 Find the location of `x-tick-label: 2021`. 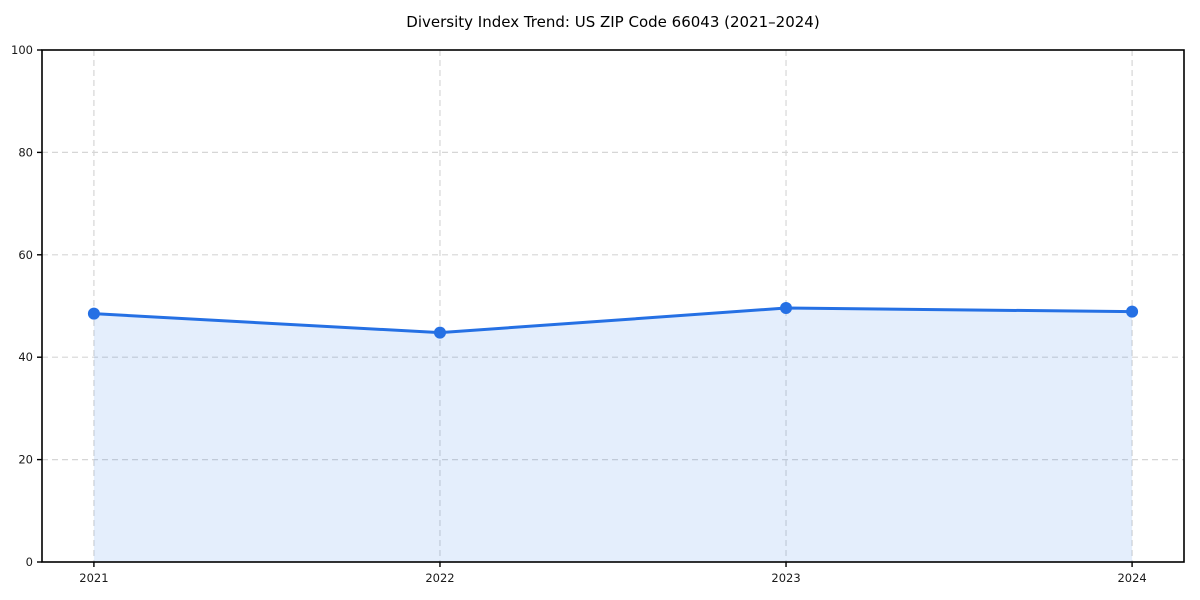

x-tick-label: 2021 is located at coordinates (93, 578).